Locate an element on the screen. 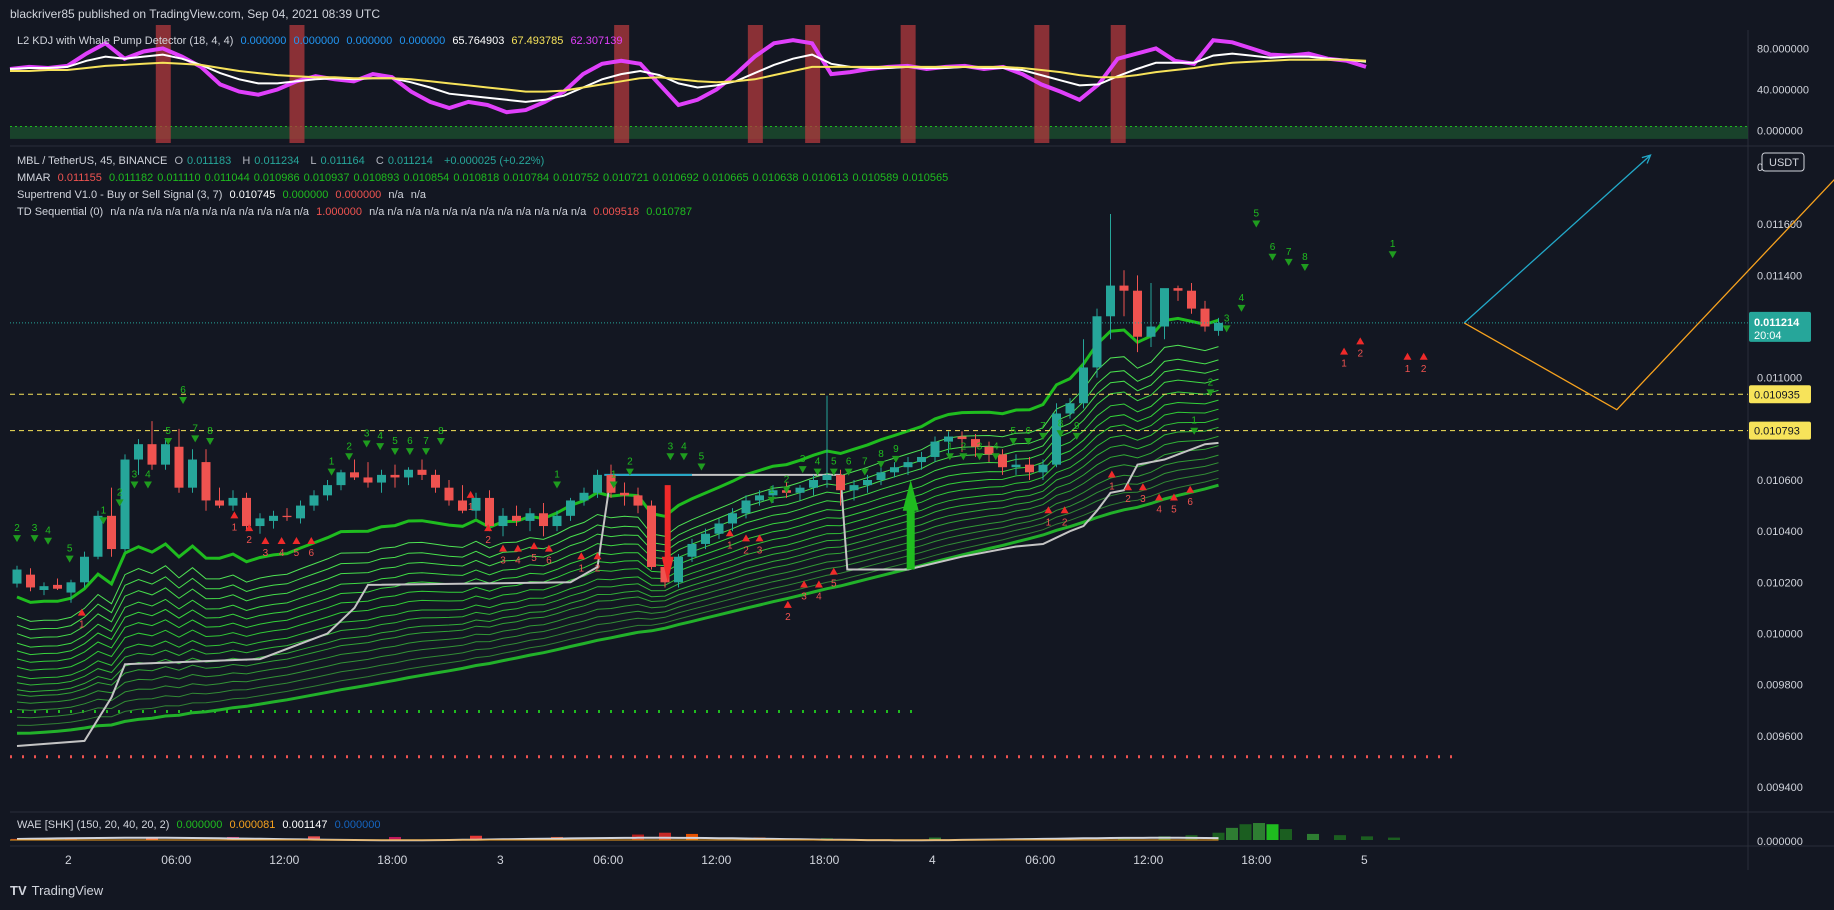 The height and width of the screenshot is (910, 1834). projection-arrow-icon is located at coordinates (1646, 159).